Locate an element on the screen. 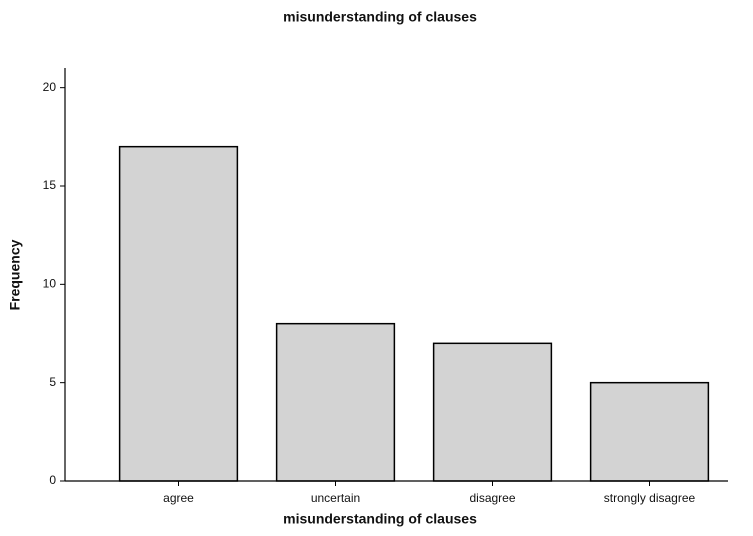  y-tick-label: 20 is located at coordinates (50, 87).